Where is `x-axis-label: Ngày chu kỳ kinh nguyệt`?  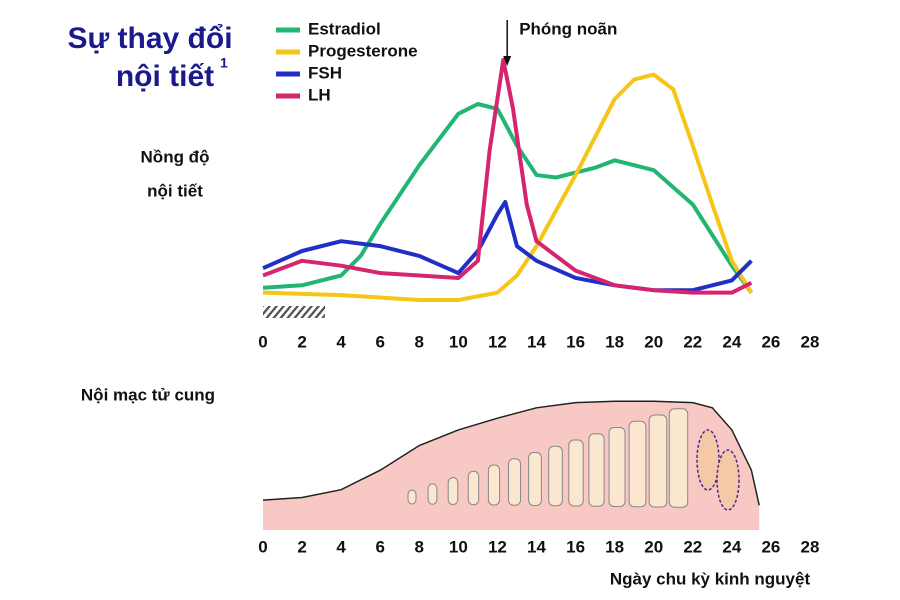
x-axis-label: Ngày chu kỳ kinh nguyệt is located at coordinates (710, 578).